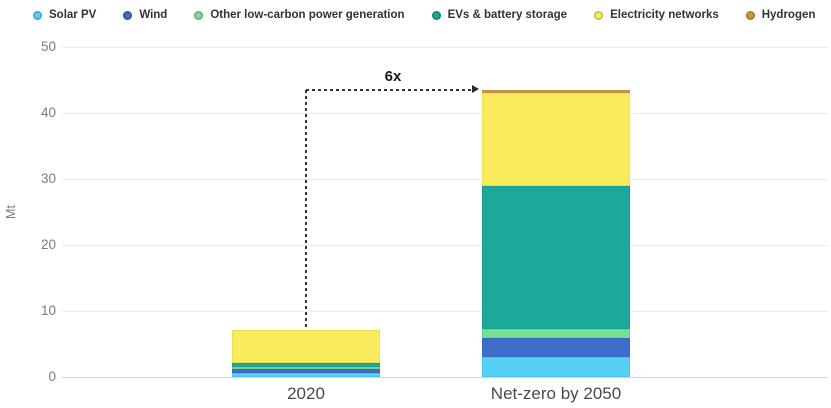  What do you see at coordinates (153, 15) in the screenshot?
I see `legend-label: Wind` at bounding box center [153, 15].